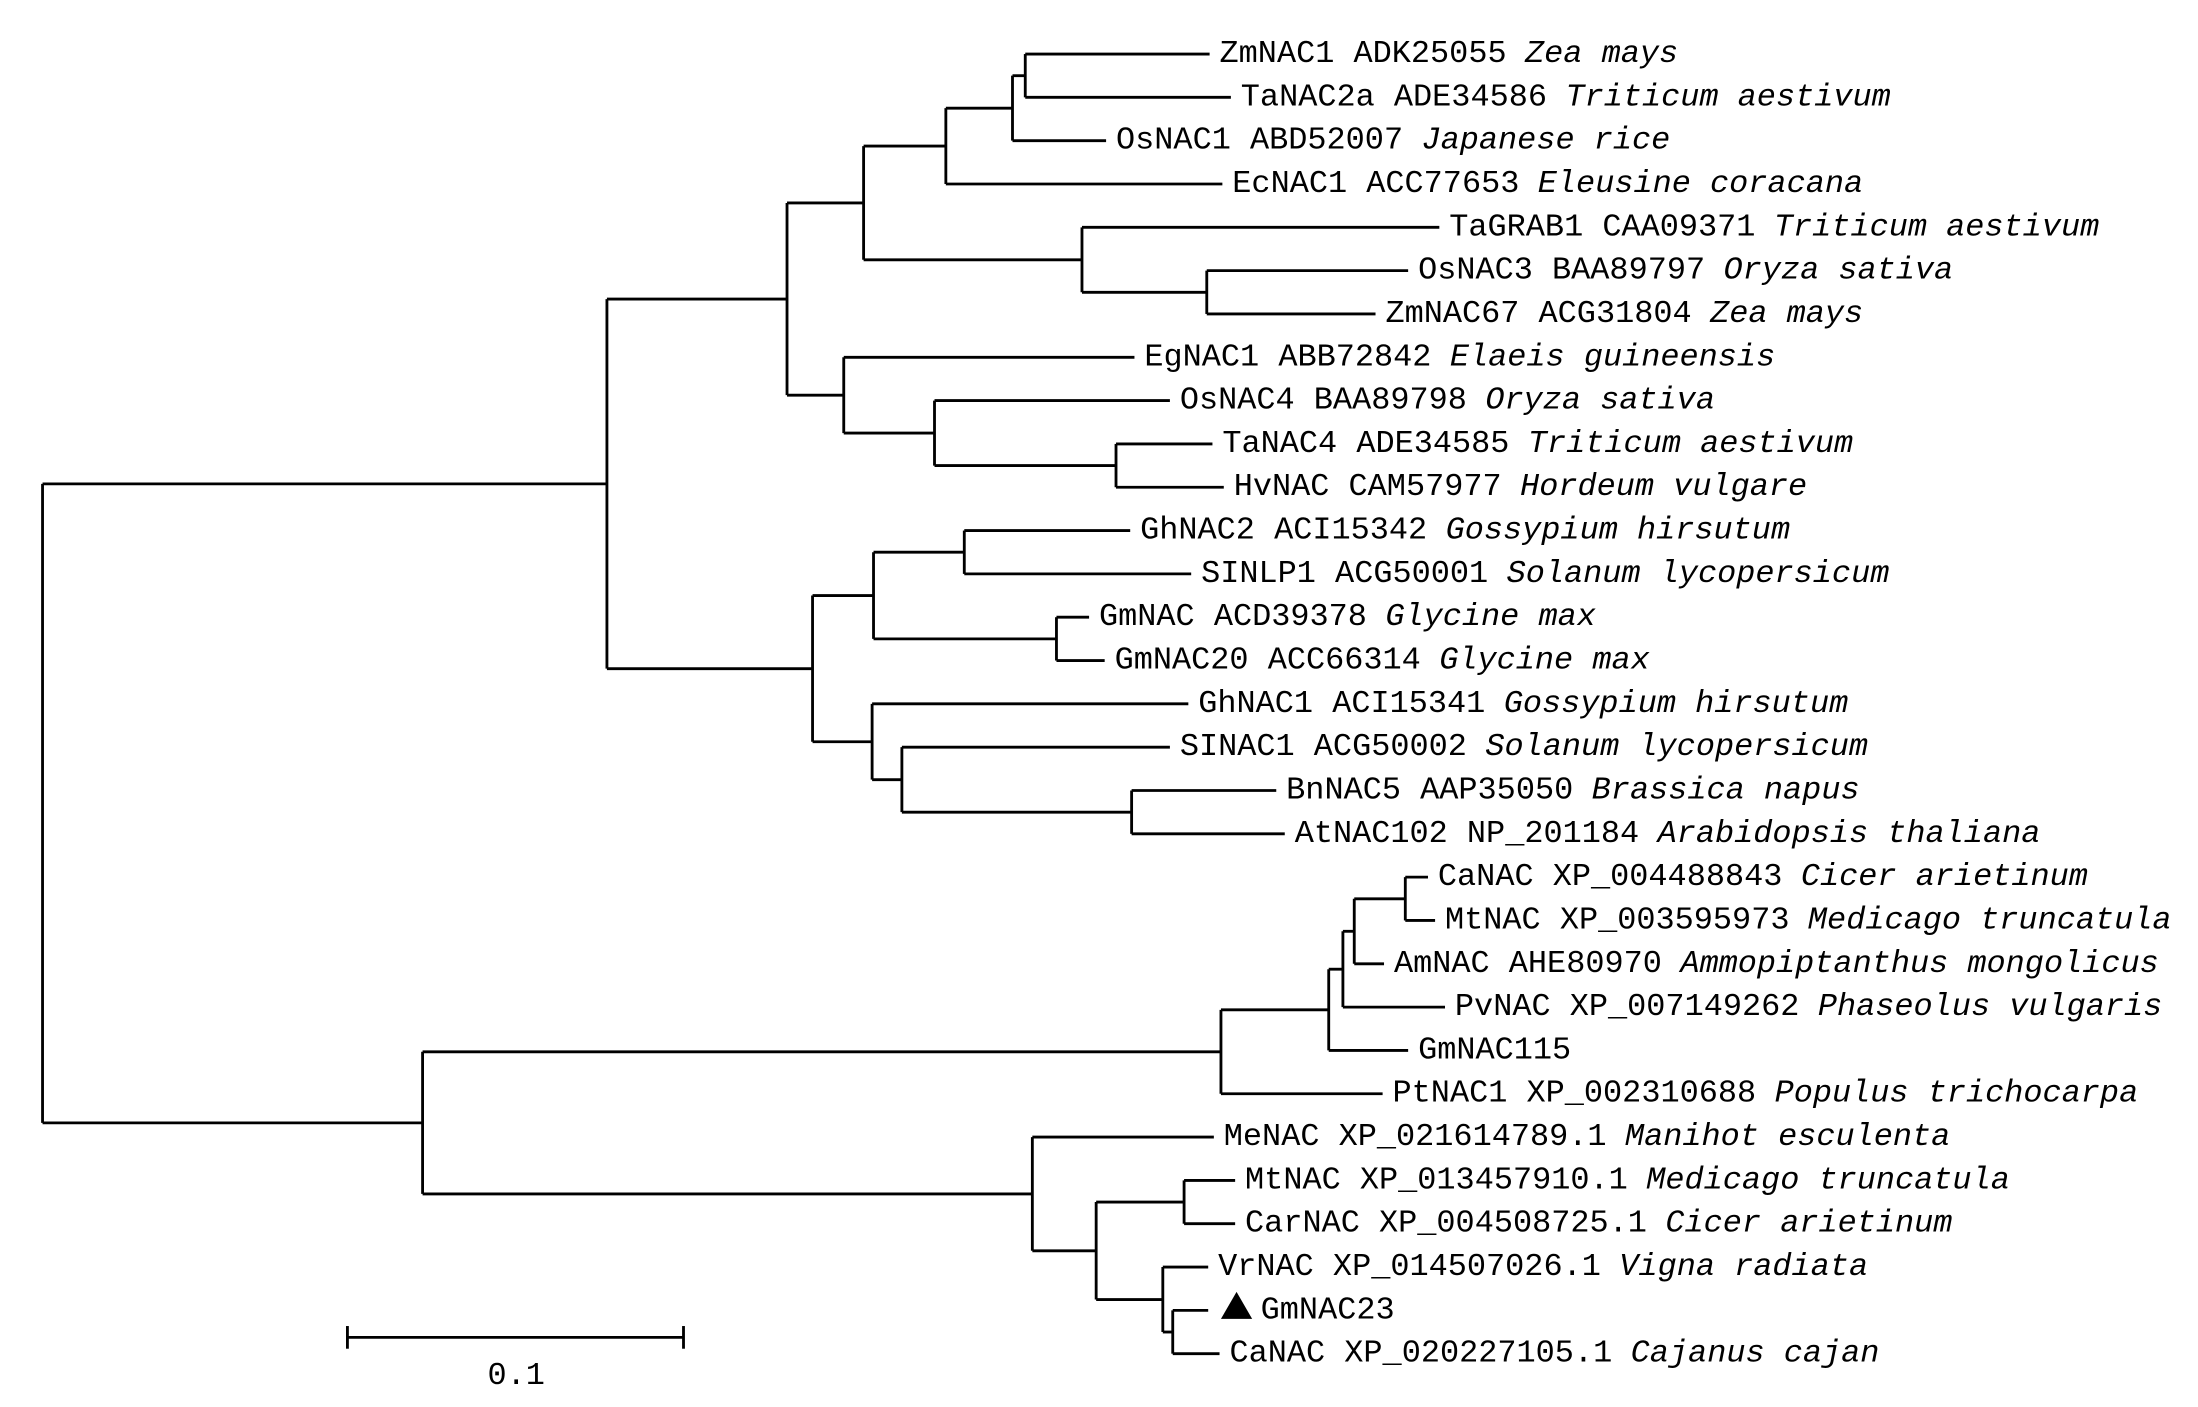 This screenshot has height=1407, width=2198. What do you see at coordinates (1323, 747) in the screenshot?
I see `taxon-name: SINAC1 ACG50002` at bounding box center [1323, 747].